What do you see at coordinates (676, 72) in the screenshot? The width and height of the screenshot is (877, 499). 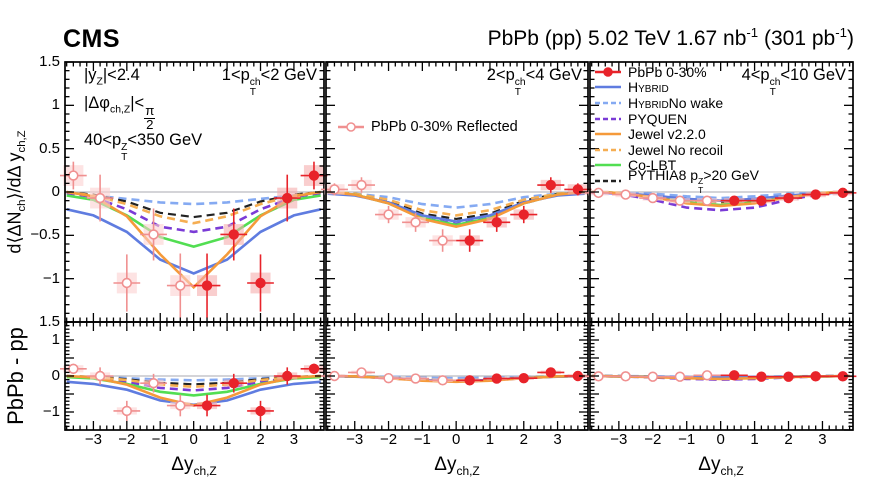 I see `legend-item-pbpb: PbPb 0-30%` at bounding box center [676, 72].